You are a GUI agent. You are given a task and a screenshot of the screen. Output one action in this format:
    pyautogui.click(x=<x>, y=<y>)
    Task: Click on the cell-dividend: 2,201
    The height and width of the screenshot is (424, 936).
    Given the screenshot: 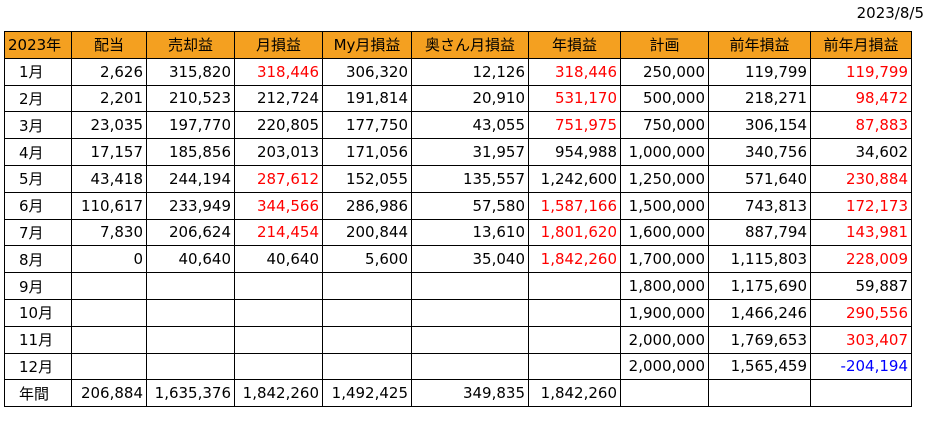 What is the action you would take?
    pyautogui.click(x=109, y=98)
    